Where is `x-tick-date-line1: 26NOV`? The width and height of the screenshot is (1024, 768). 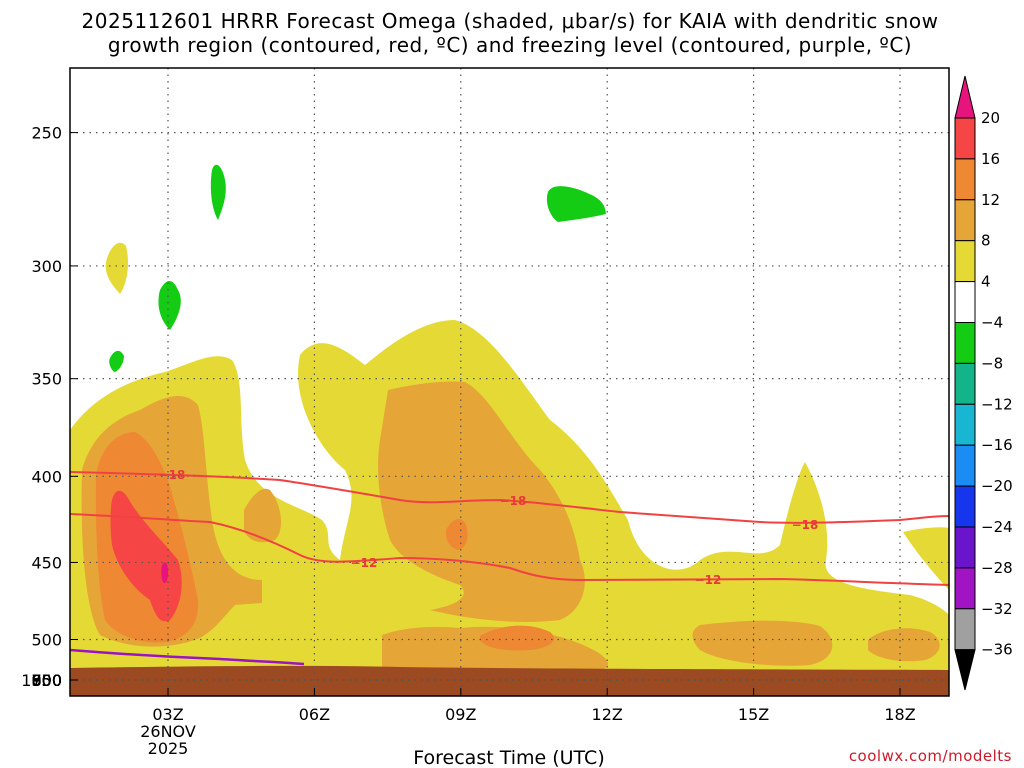
x-tick-date-line1: 26NOV is located at coordinates (168, 731).